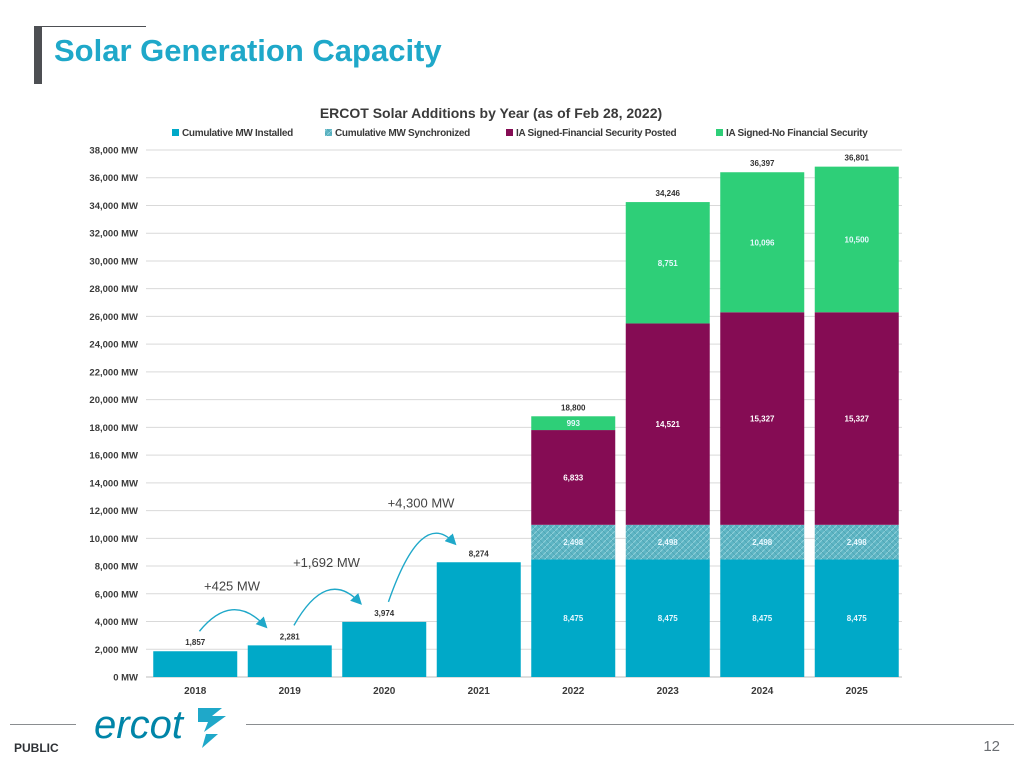 The width and height of the screenshot is (1024, 768). I want to click on bar-no_security-2022, so click(573, 423).